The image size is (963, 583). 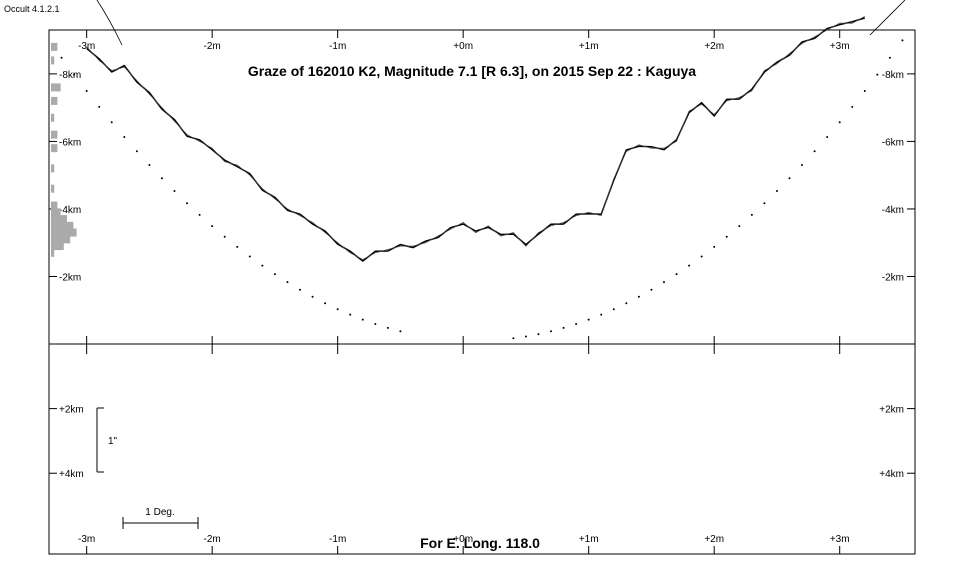 What do you see at coordinates (840, 539) in the screenshot?
I see `x-tick-label-bottom: +3m` at bounding box center [840, 539].